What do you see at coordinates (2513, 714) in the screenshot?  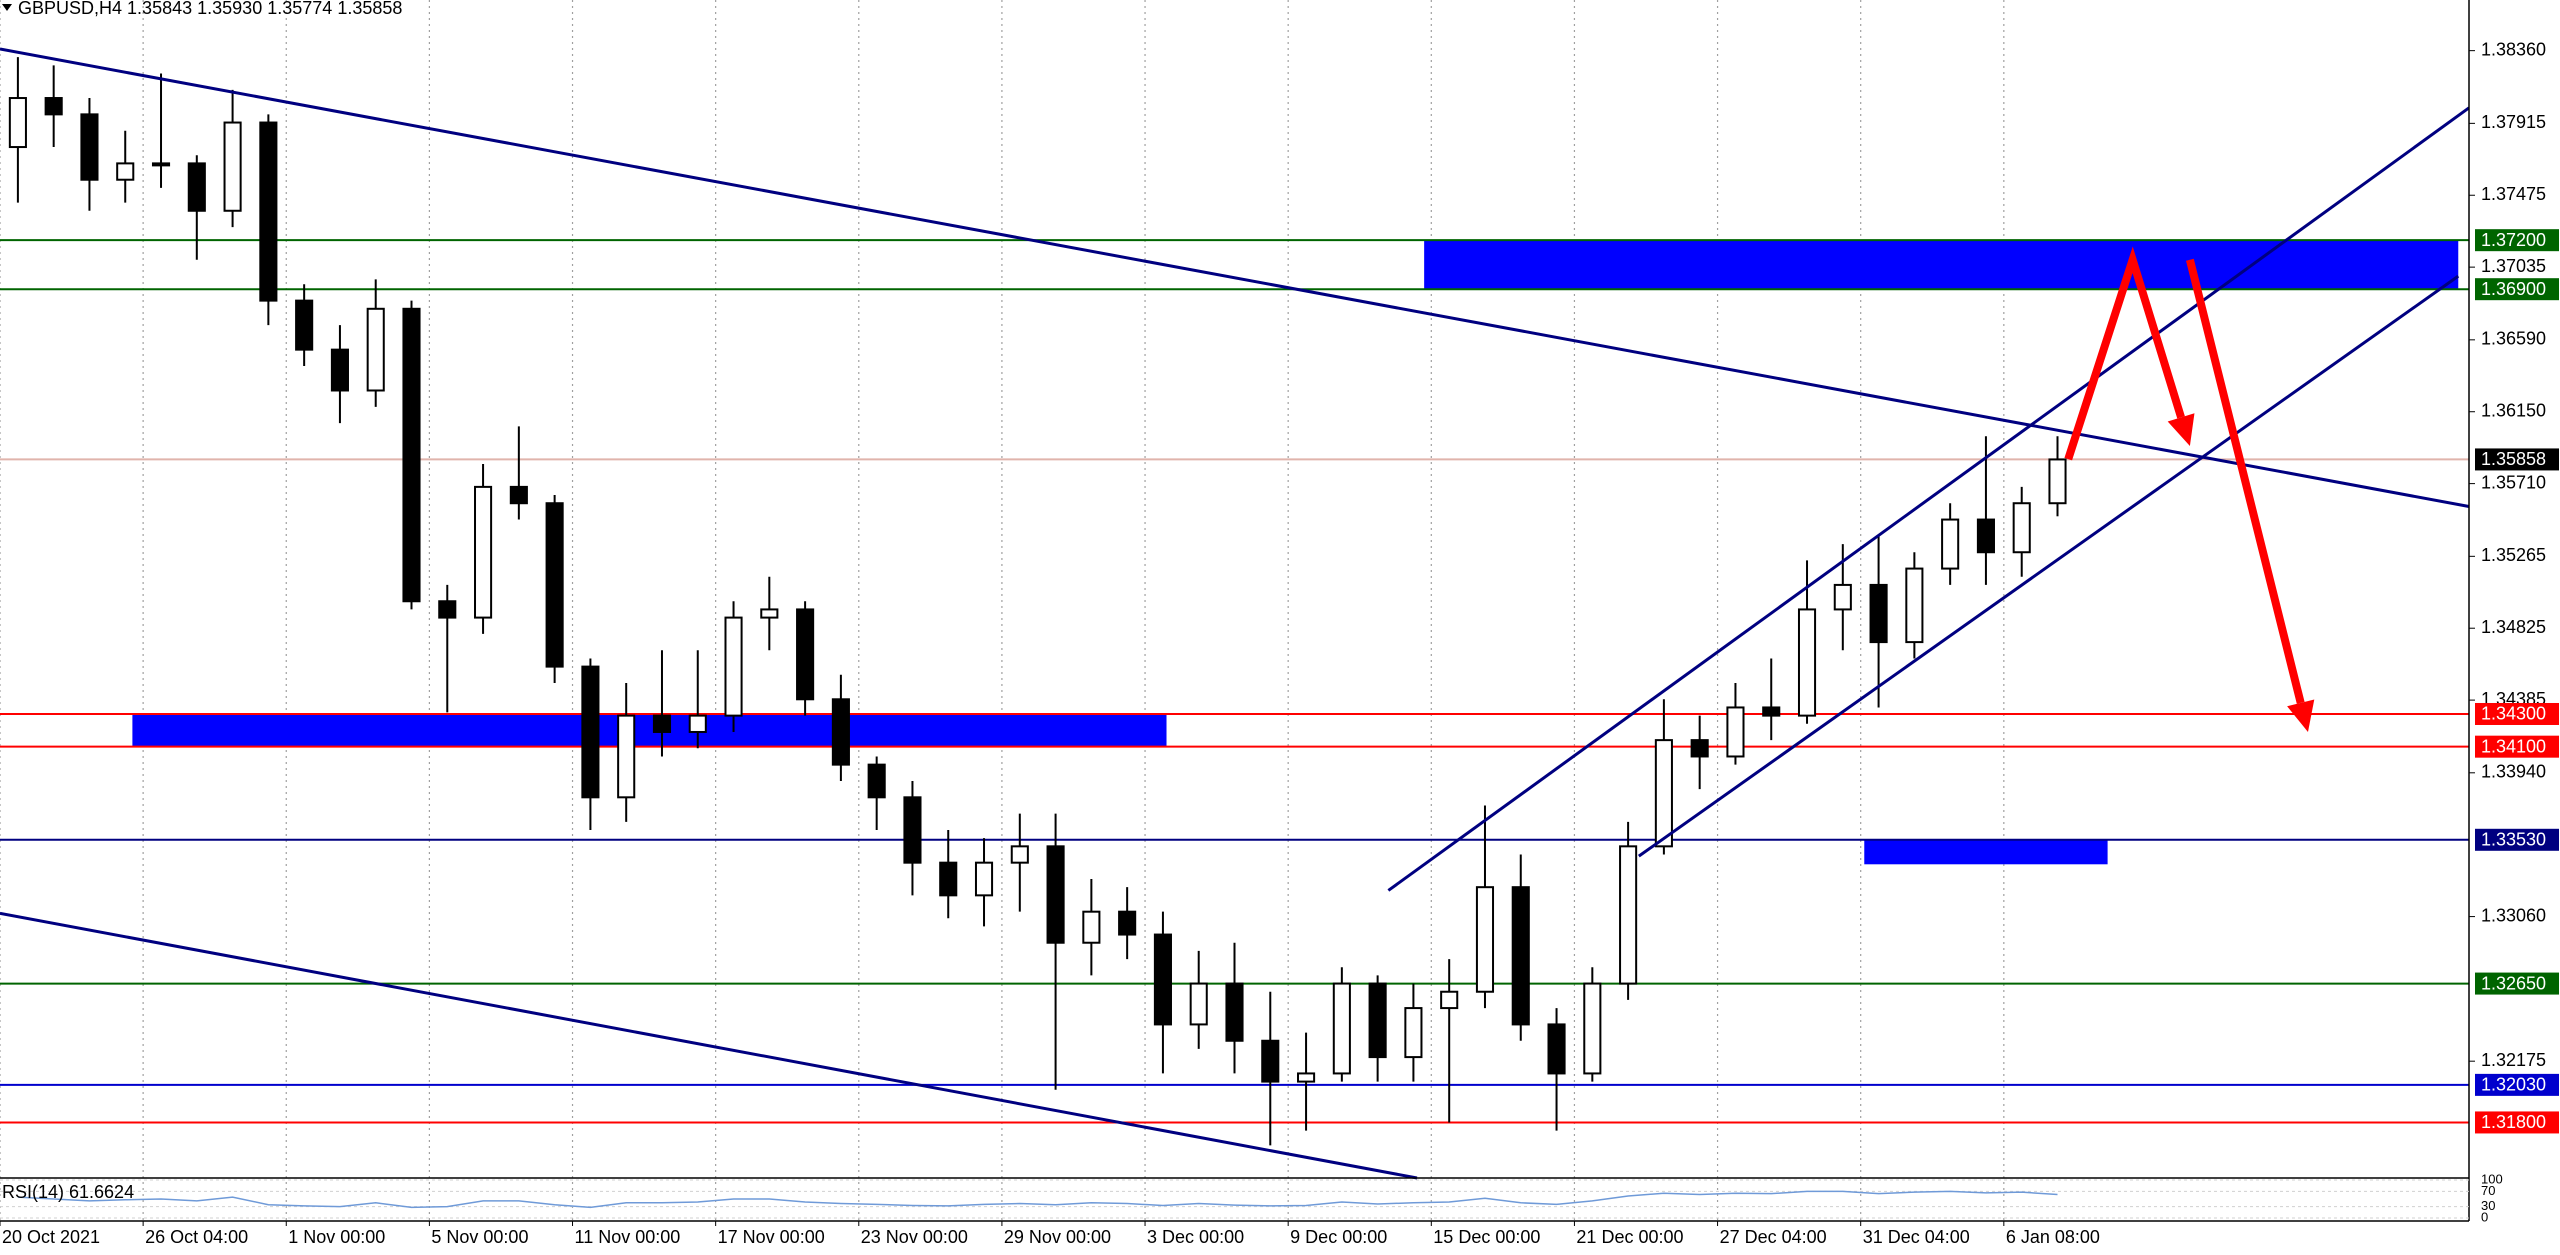 I see `level-label: 1.34300` at bounding box center [2513, 714].